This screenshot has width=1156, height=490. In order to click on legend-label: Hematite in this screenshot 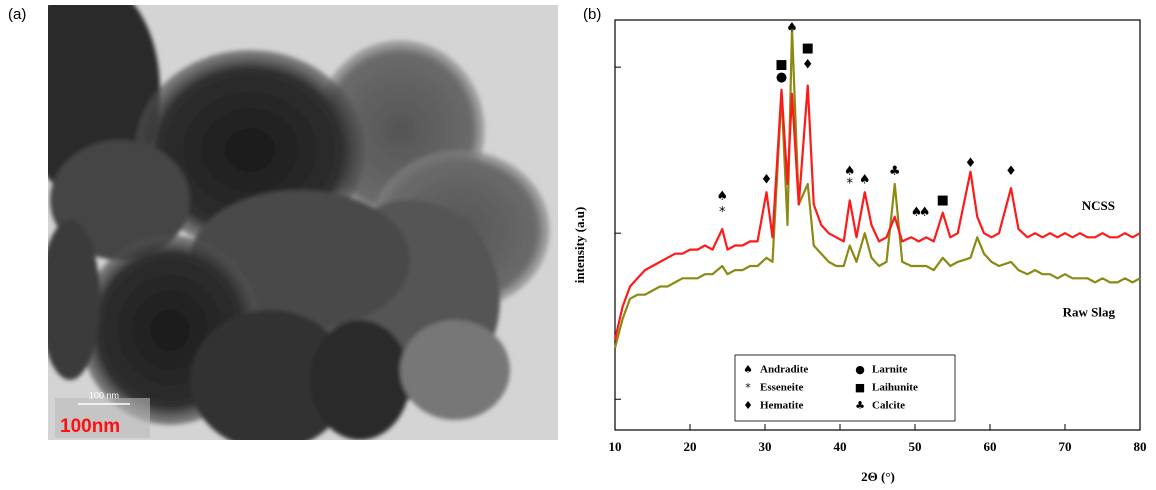, I will do `click(781, 406)`.